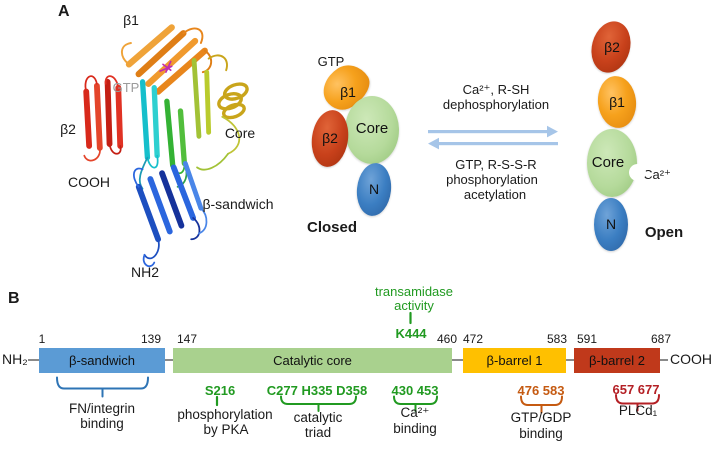 The width and height of the screenshot is (718, 453). Describe the element at coordinates (331, 61) in the screenshot. I see `closed-gtp-label: GTP` at that location.